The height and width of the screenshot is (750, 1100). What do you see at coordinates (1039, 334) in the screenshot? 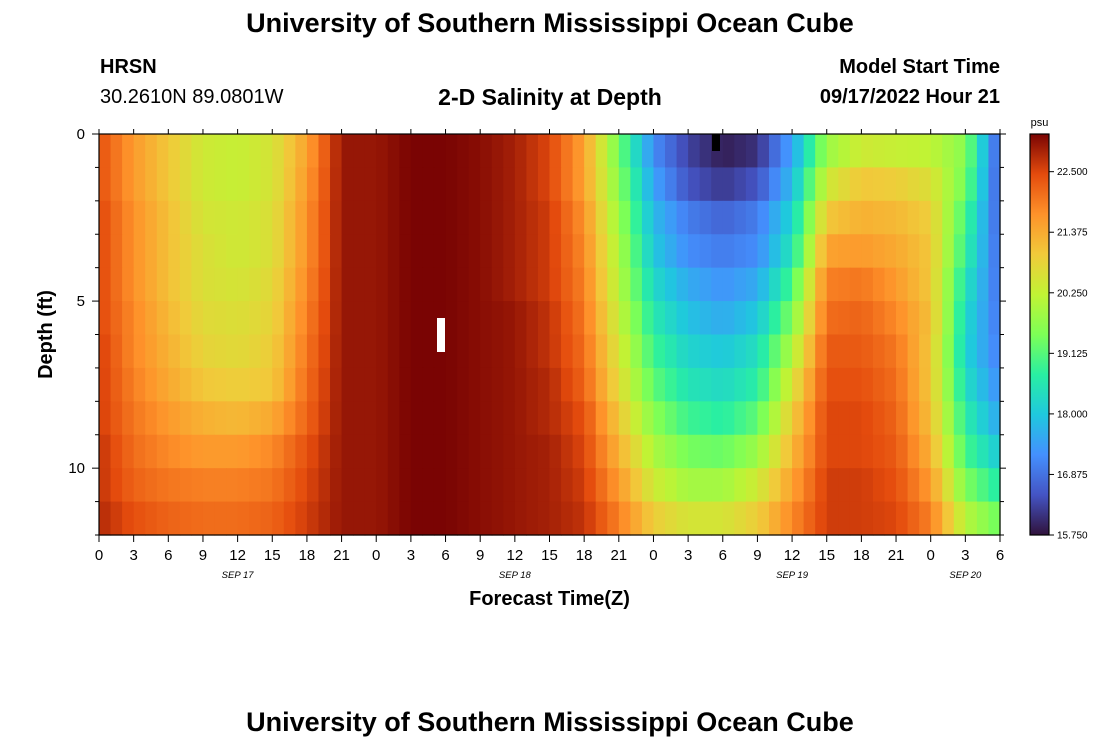
I see `colorbar-ramp` at bounding box center [1039, 334].